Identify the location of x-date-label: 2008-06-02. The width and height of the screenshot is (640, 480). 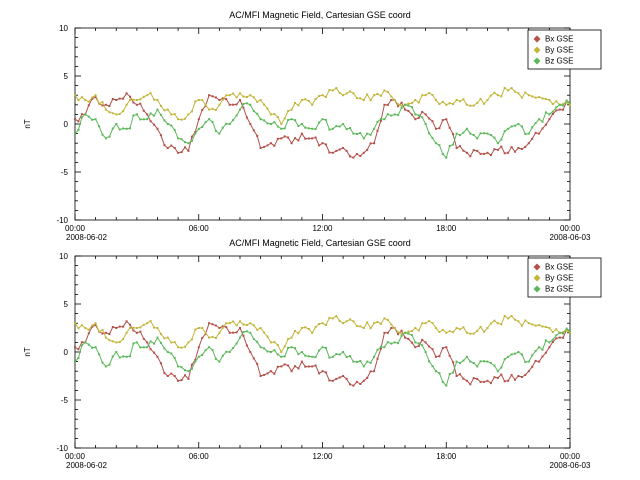
(86, 465).